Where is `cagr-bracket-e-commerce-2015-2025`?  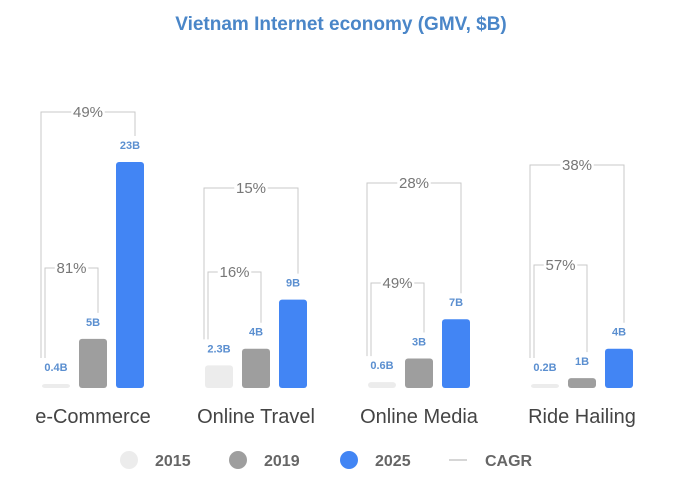
cagr-bracket-e-commerce-2015-2025 is located at coordinates (88, 234).